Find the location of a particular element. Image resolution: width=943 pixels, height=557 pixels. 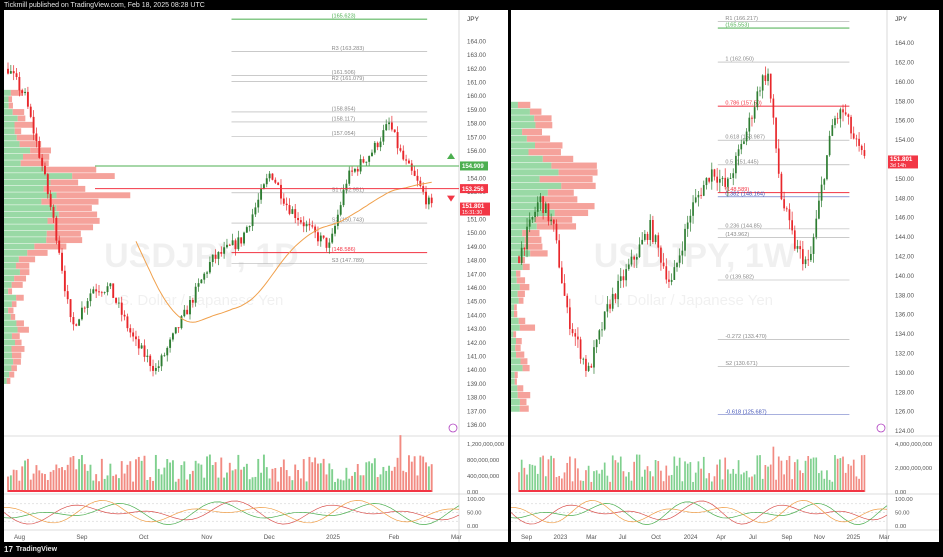

right-panel-price-tick: 164.00 is located at coordinates (904, 43).